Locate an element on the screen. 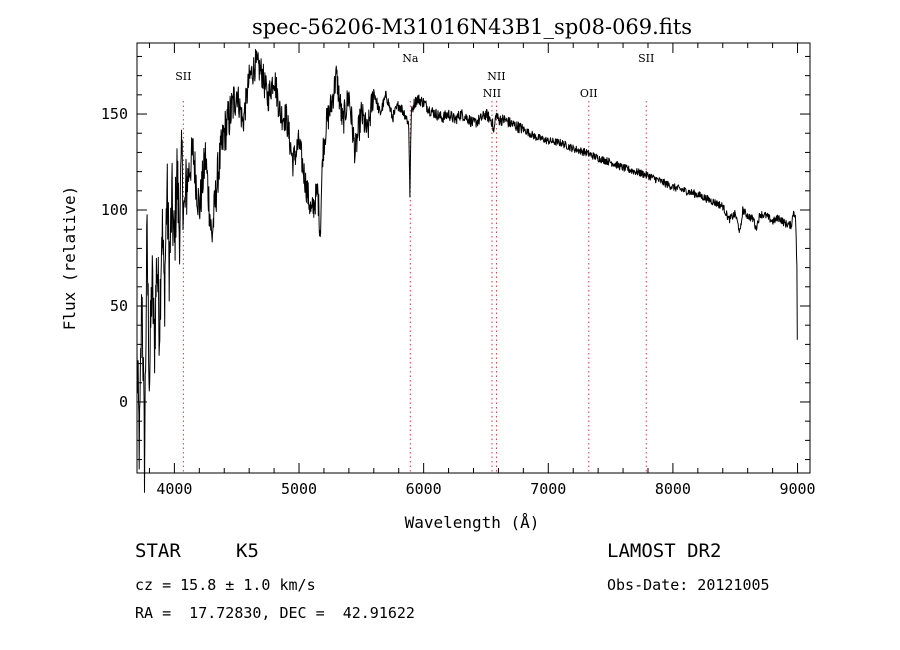  object-subclass: K5 is located at coordinates (247, 551).